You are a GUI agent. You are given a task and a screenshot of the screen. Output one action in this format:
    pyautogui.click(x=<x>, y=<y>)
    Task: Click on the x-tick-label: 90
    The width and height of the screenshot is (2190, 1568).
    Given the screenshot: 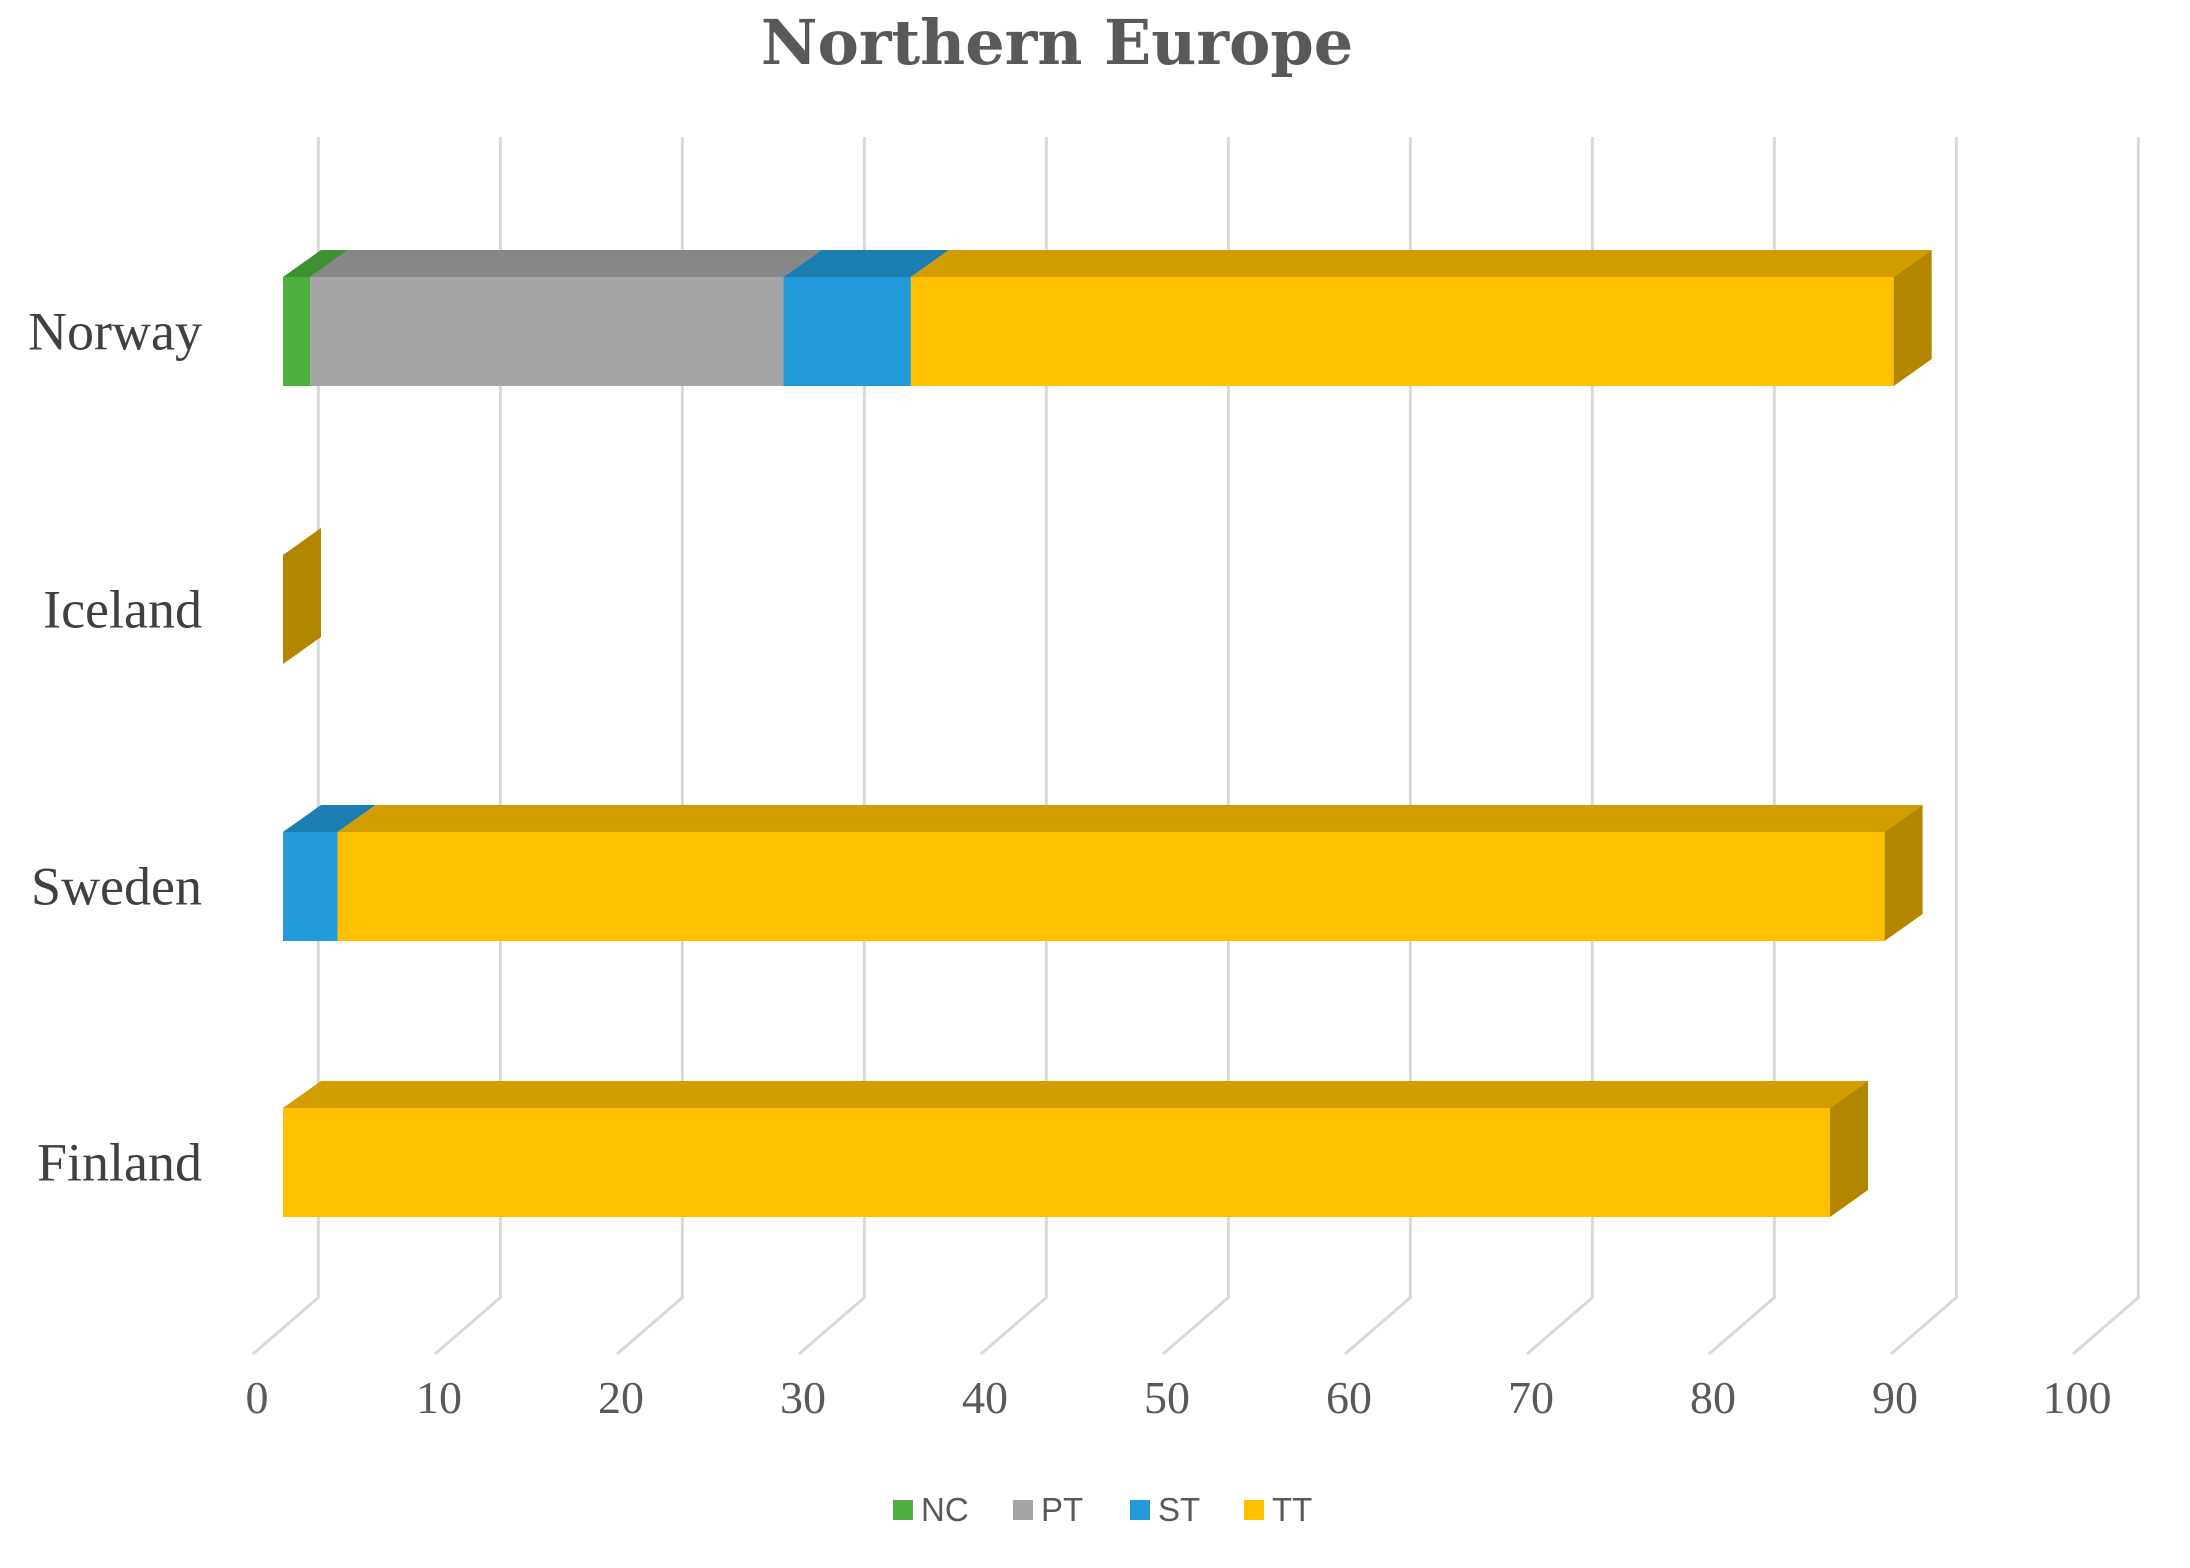 What is the action you would take?
    pyautogui.click(x=1895, y=1397)
    